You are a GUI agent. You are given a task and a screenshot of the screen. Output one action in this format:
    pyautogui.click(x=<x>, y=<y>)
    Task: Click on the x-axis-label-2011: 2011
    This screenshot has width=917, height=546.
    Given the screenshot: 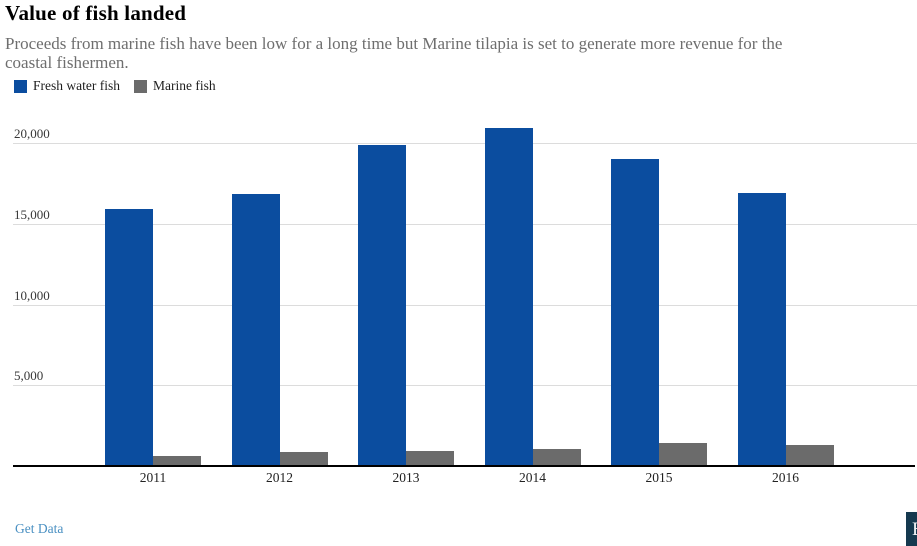 What is the action you would take?
    pyautogui.click(x=153, y=477)
    